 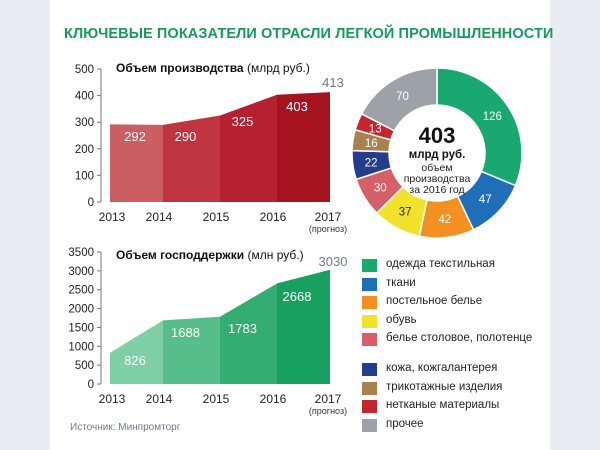 I want to click on legend-label: постельное белье, so click(x=434, y=301).